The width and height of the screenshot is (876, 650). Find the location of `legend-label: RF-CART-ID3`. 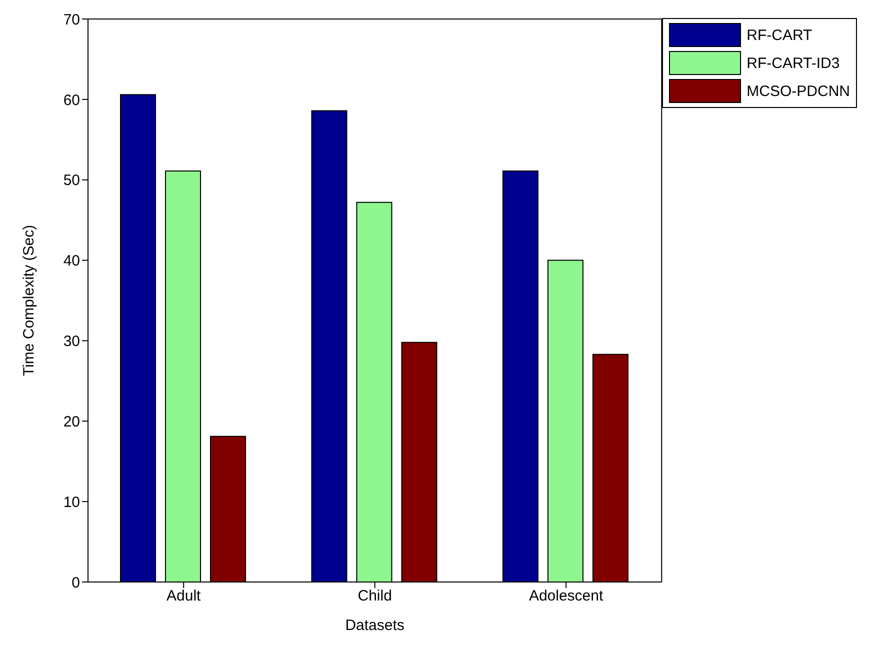

legend-label: RF-CART-ID3 is located at coordinates (793, 63).